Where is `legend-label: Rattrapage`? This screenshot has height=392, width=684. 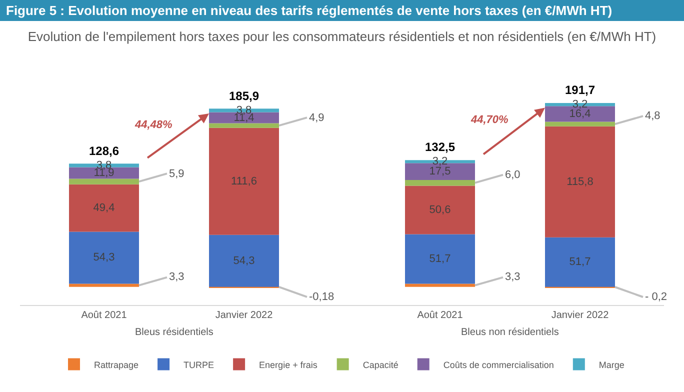 legend-label: Rattrapage is located at coordinates (116, 365).